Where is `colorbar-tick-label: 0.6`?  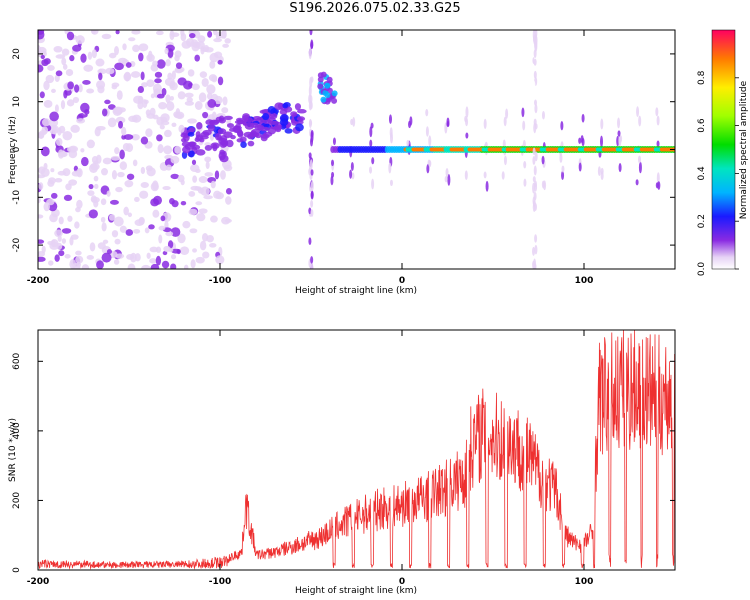 colorbar-tick-label: 0.6 is located at coordinates (702, 125).